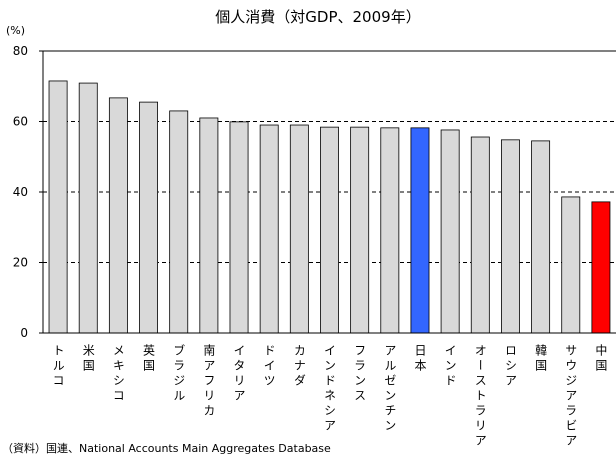  I want to click on x-tick-label: ロシア, so click(510, 366).